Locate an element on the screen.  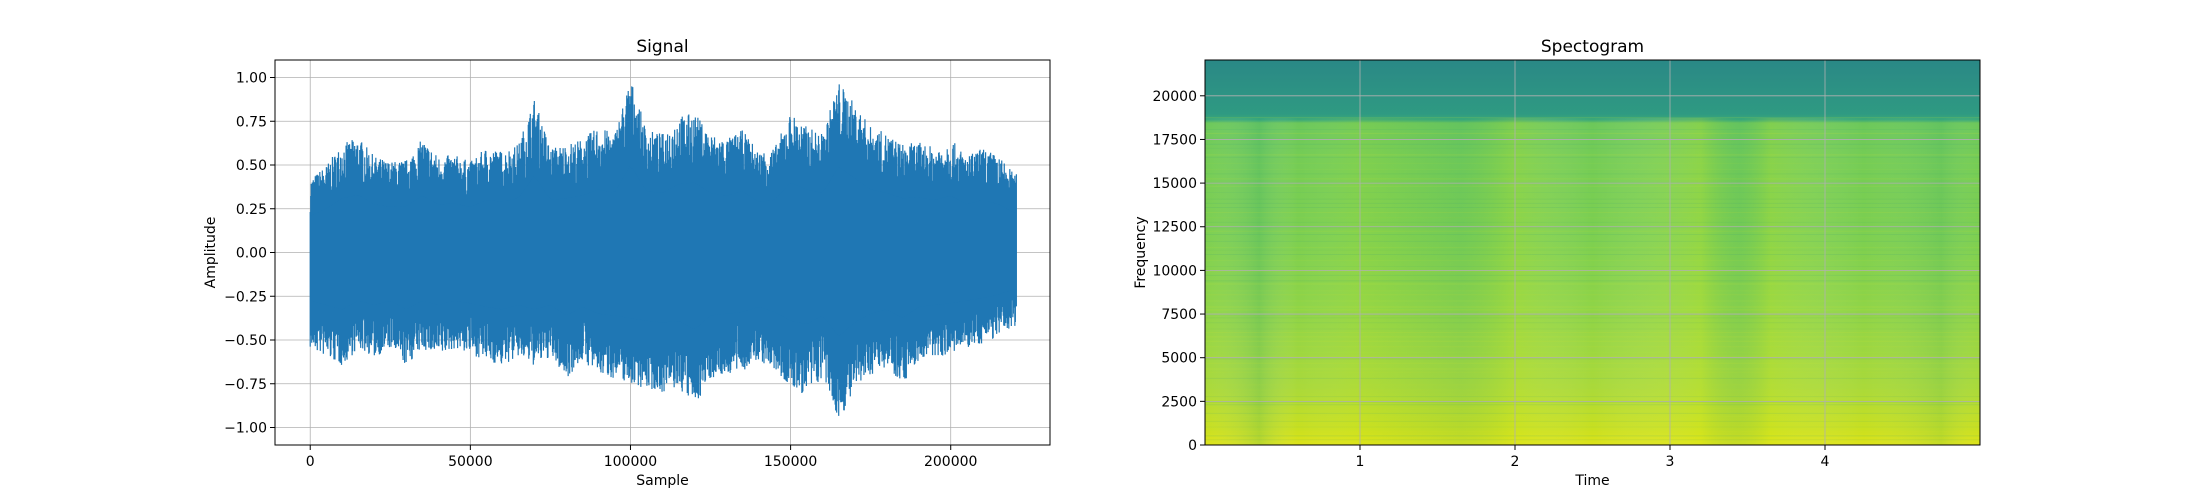
spectrogram-x-tick-label: 4 is located at coordinates (1825, 462).